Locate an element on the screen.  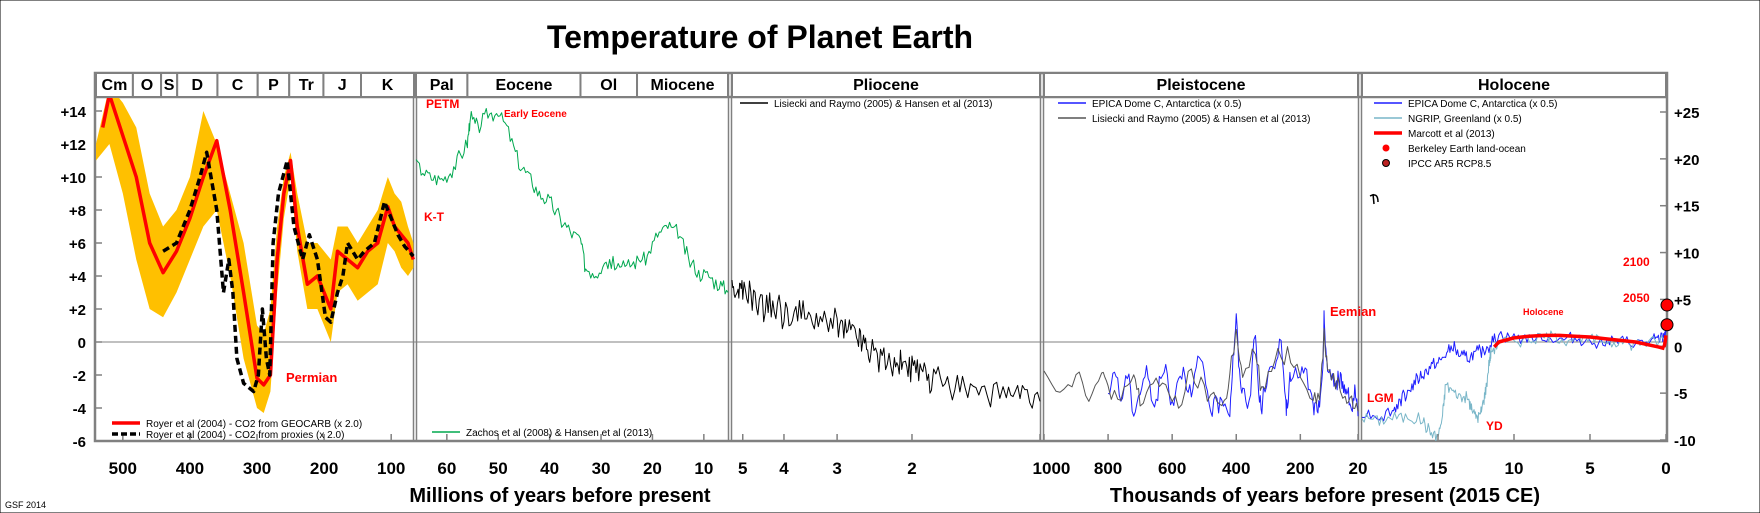
right-axis-tick-label: +5 is located at coordinates (1682, 300).